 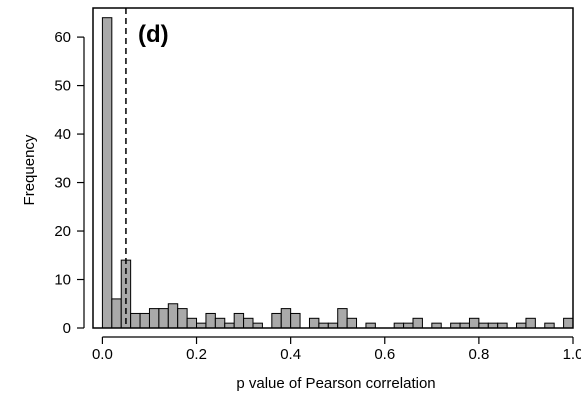 What do you see at coordinates (335, 383) in the screenshot?
I see `x-axis-label: p value of Pearson correlation` at bounding box center [335, 383].